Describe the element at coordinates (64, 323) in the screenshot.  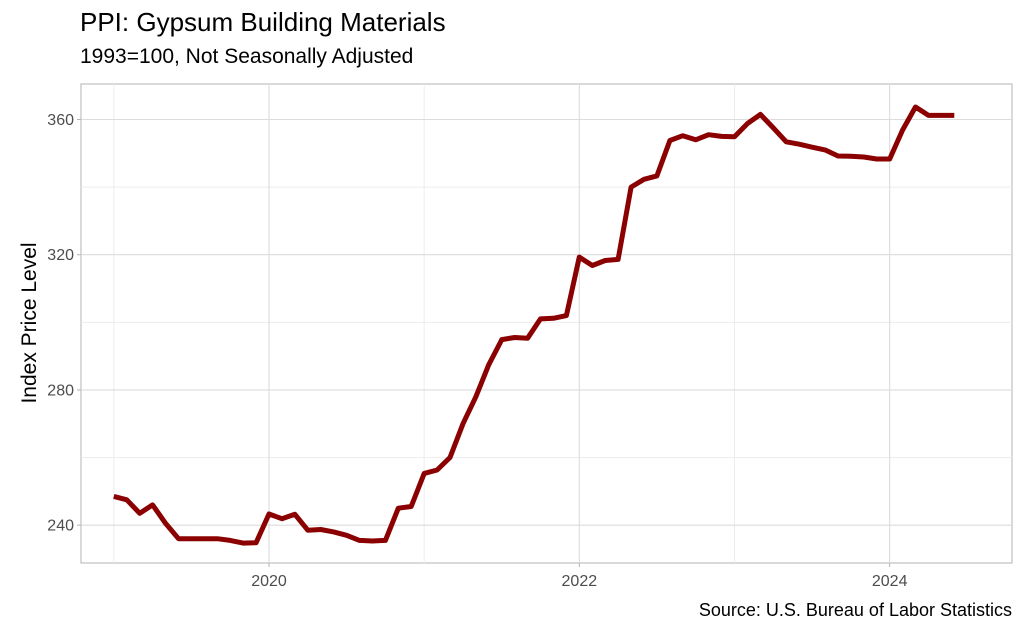
I see `y-tick-labels: 240 280 320 360` at that location.